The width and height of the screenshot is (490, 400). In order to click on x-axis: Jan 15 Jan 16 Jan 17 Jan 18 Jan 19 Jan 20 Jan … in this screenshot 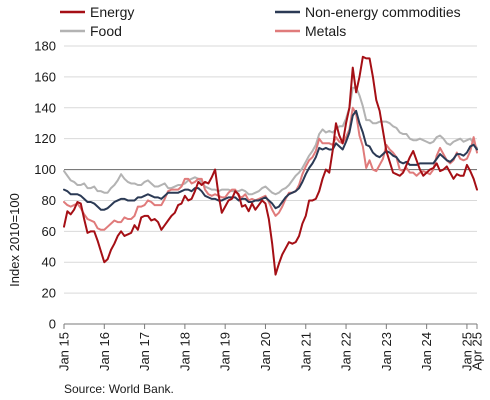, I will do `click(271, 347)`.